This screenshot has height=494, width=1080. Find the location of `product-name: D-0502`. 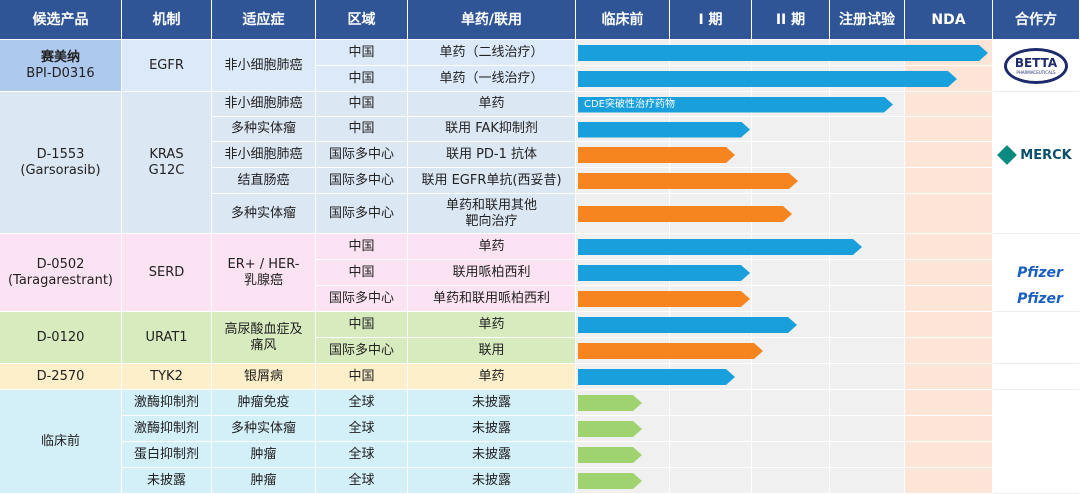

product-name: D-0502 is located at coordinates (60, 264).